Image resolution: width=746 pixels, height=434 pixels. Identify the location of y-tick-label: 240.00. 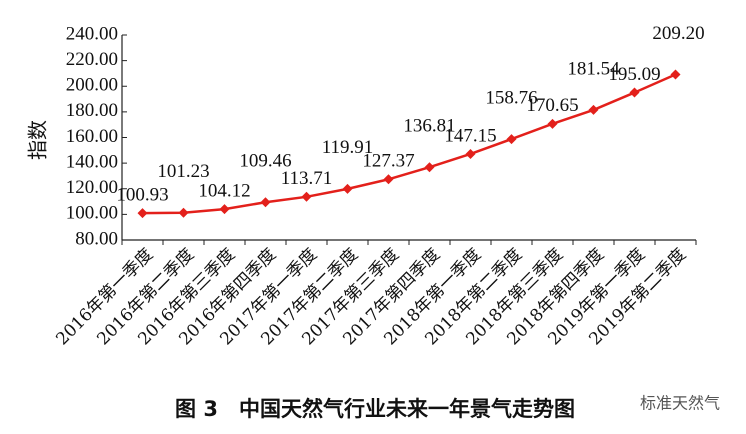
(92, 33).